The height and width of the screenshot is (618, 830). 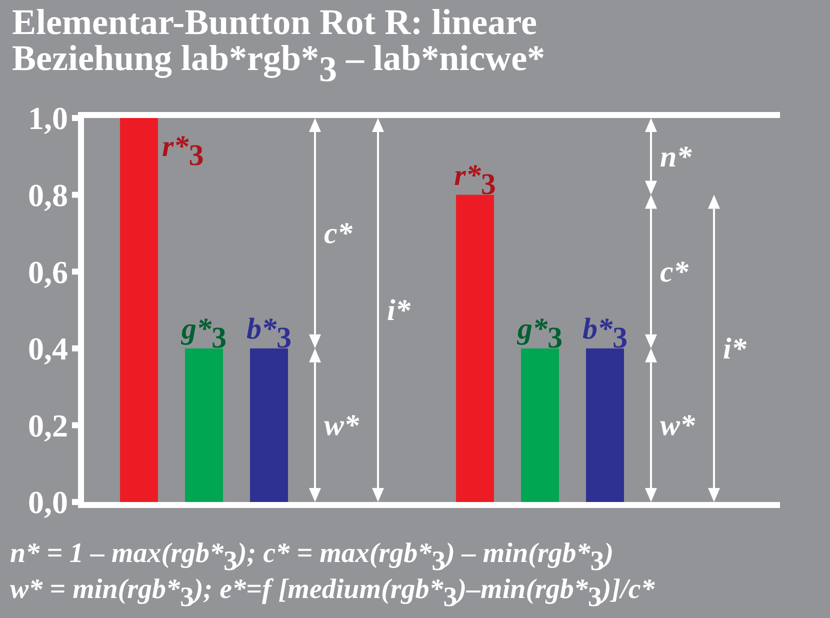 What do you see at coordinates (48, 348) in the screenshot?
I see `y-tick-label: 0,4` at bounding box center [48, 348].